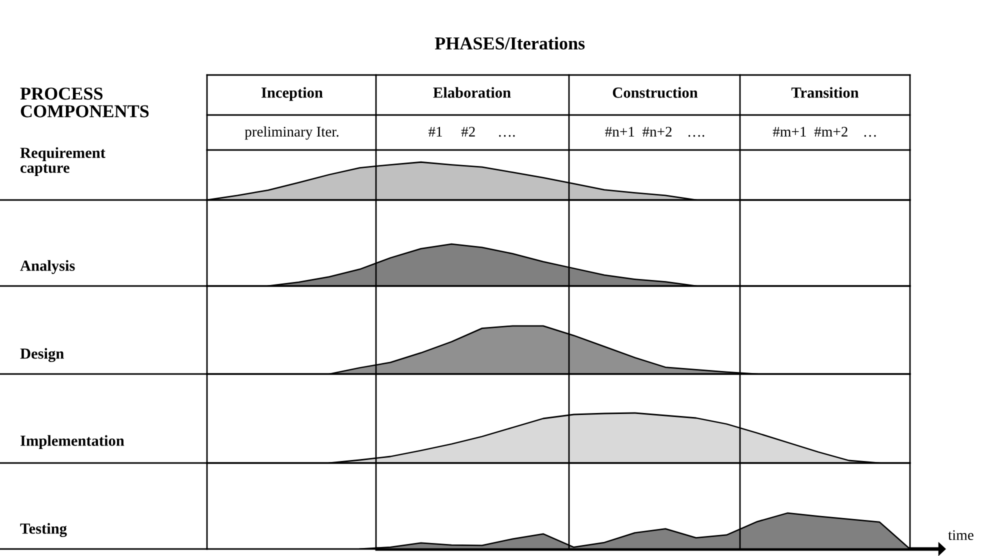 The image size is (990, 556). Describe the element at coordinates (63, 161) in the screenshot. I see `y-axis-title: Requirement capture` at that location.